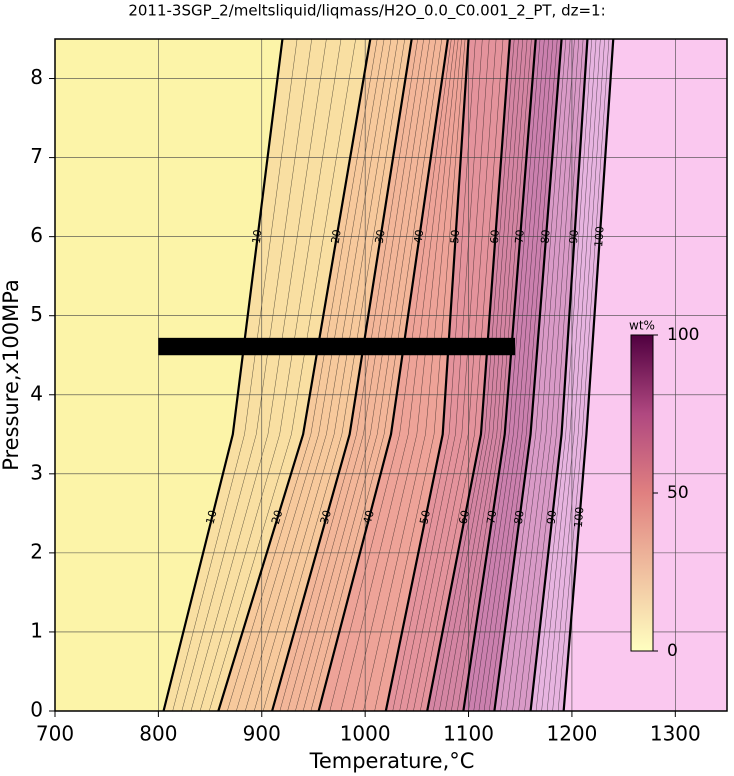 This screenshot has width=734, height=776. What do you see at coordinates (675, 734) in the screenshot?
I see `x-tick-label: 1300` at bounding box center [675, 734].